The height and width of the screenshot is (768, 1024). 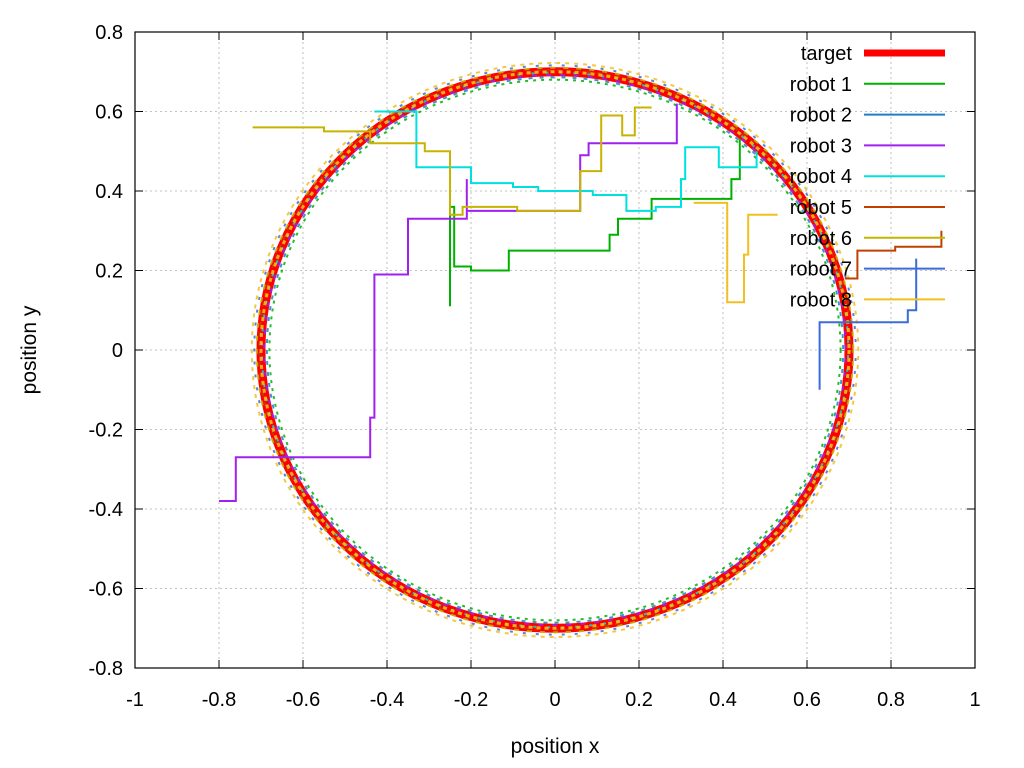 I want to click on legend-label: robot 1, so click(x=821, y=85).